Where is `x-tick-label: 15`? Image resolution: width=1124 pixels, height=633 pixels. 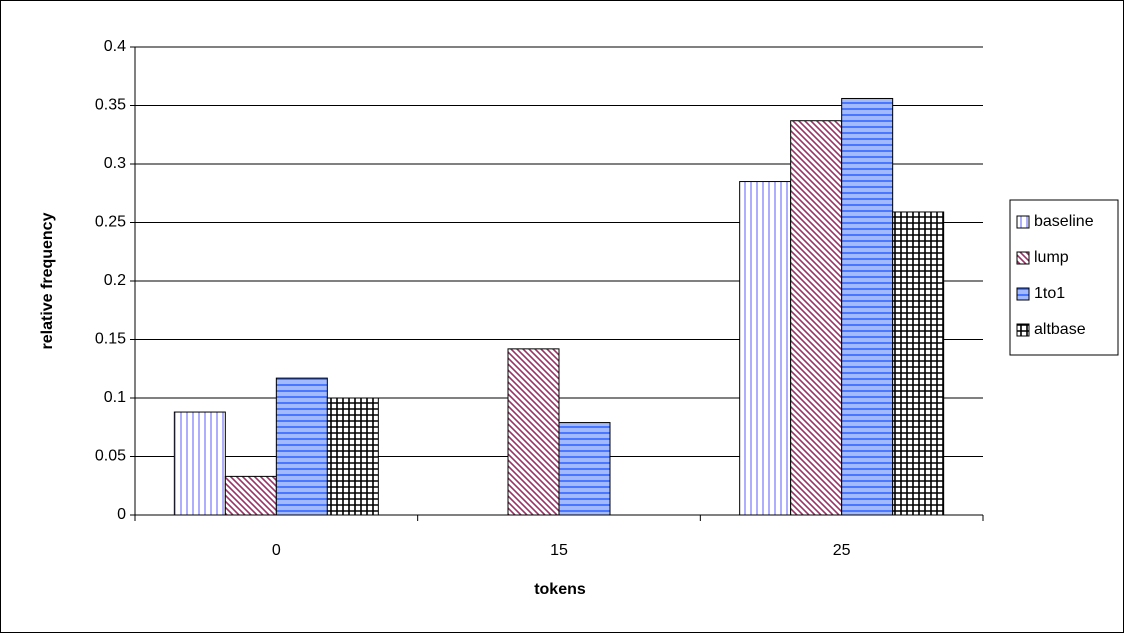 x-tick-label: 15 is located at coordinates (559, 550).